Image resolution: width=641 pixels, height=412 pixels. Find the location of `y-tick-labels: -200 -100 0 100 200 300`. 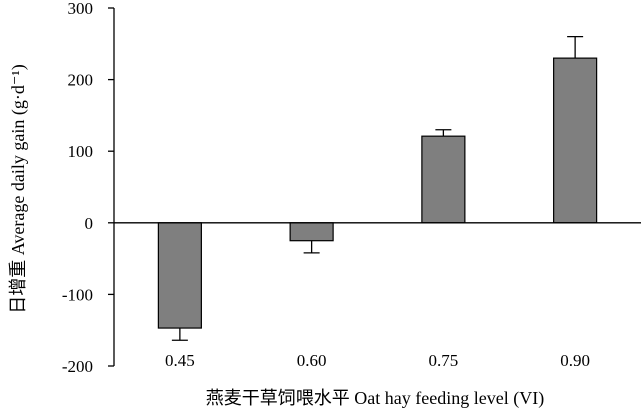

y-tick-labels: -200 -100 0 100 200 300 is located at coordinates (77, 188).